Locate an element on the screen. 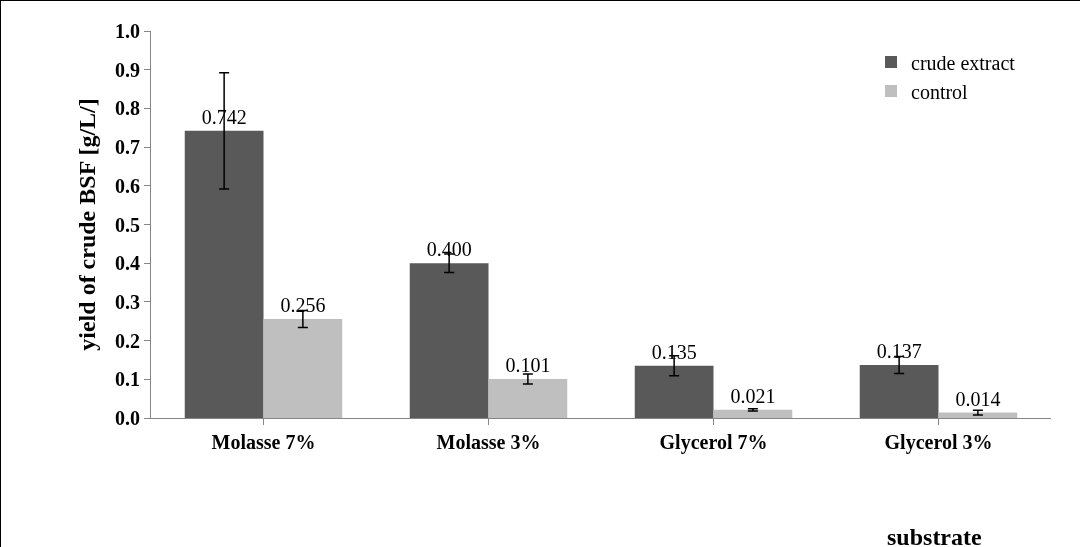  legend-label: crude extract is located at coordinates (963, 62).